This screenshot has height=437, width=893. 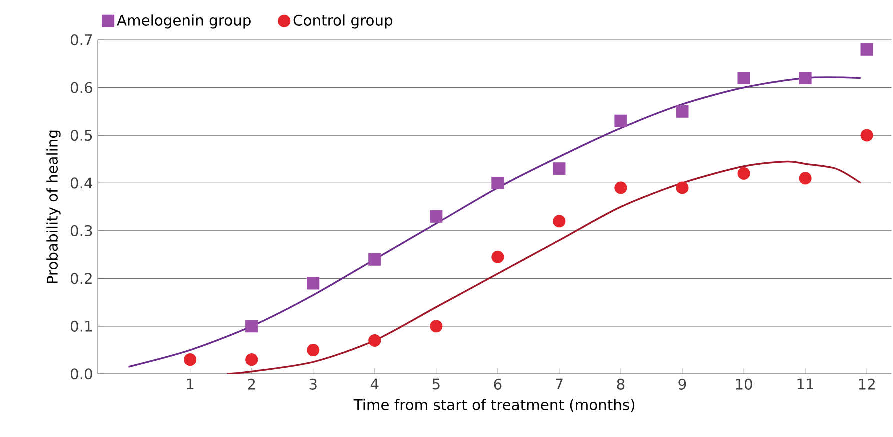 What do you see at coordinates (190, 384) in the screenshot?
I see `x-tick-label: 1` at bounding box center [190, 384].